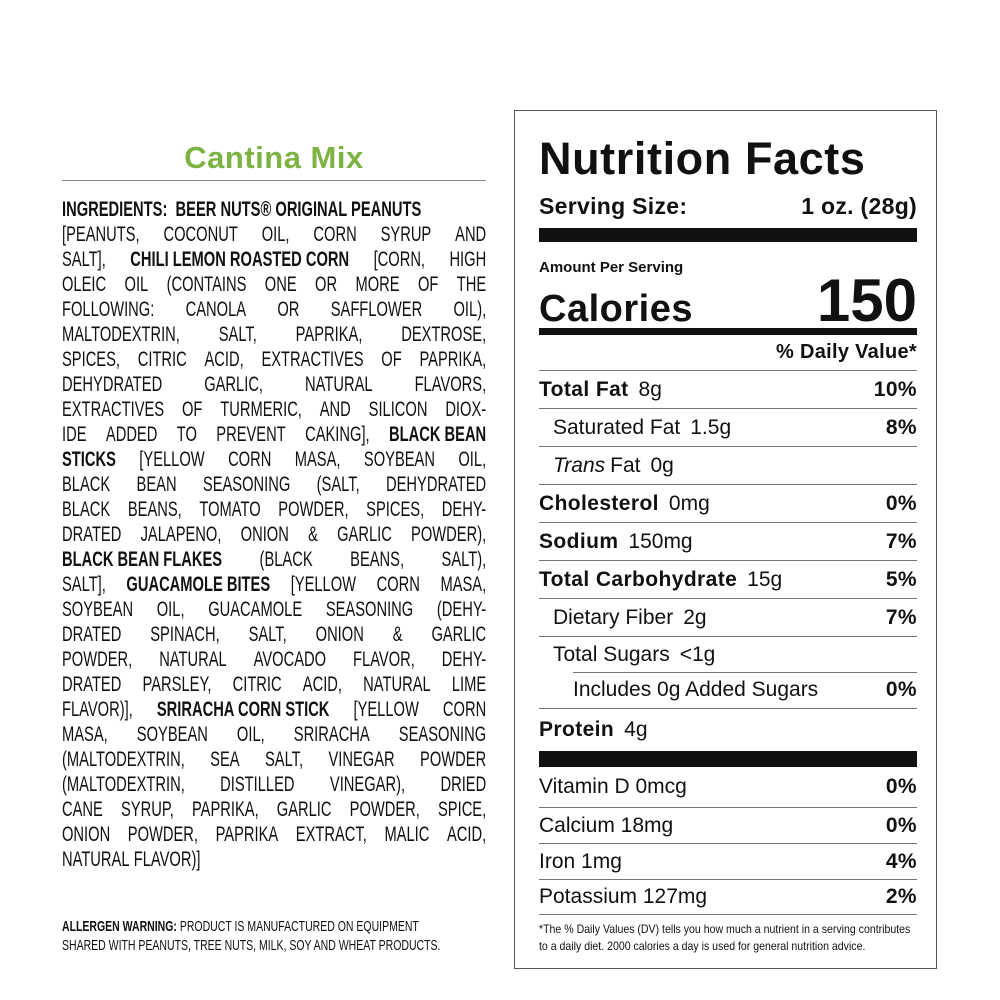 This screenshot has width=1000, height=1000. Describe the element at coordinates (274, 759) in the screenshot. I see `ingredient-line: (MALTODEXTRIN, SEA SALT, VINEGAR POWDER` at that location.